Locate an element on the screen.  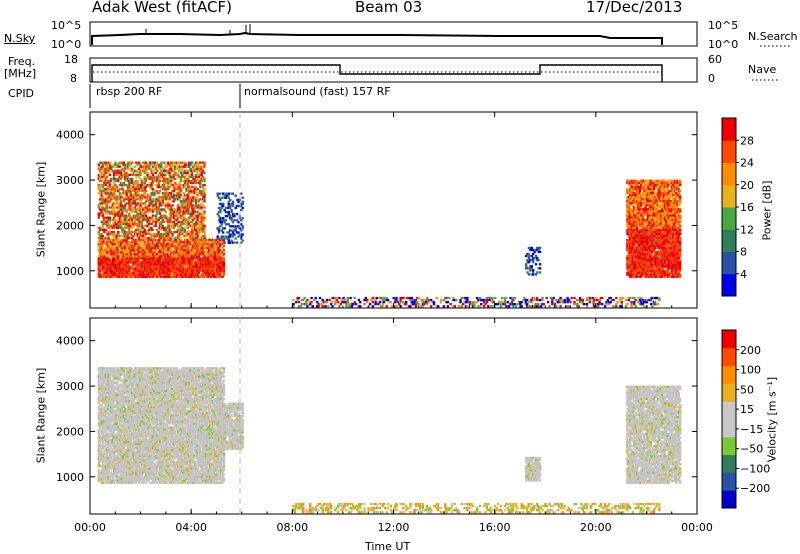
freq-label-2: [MHz] is located at coordinates (20, 73).